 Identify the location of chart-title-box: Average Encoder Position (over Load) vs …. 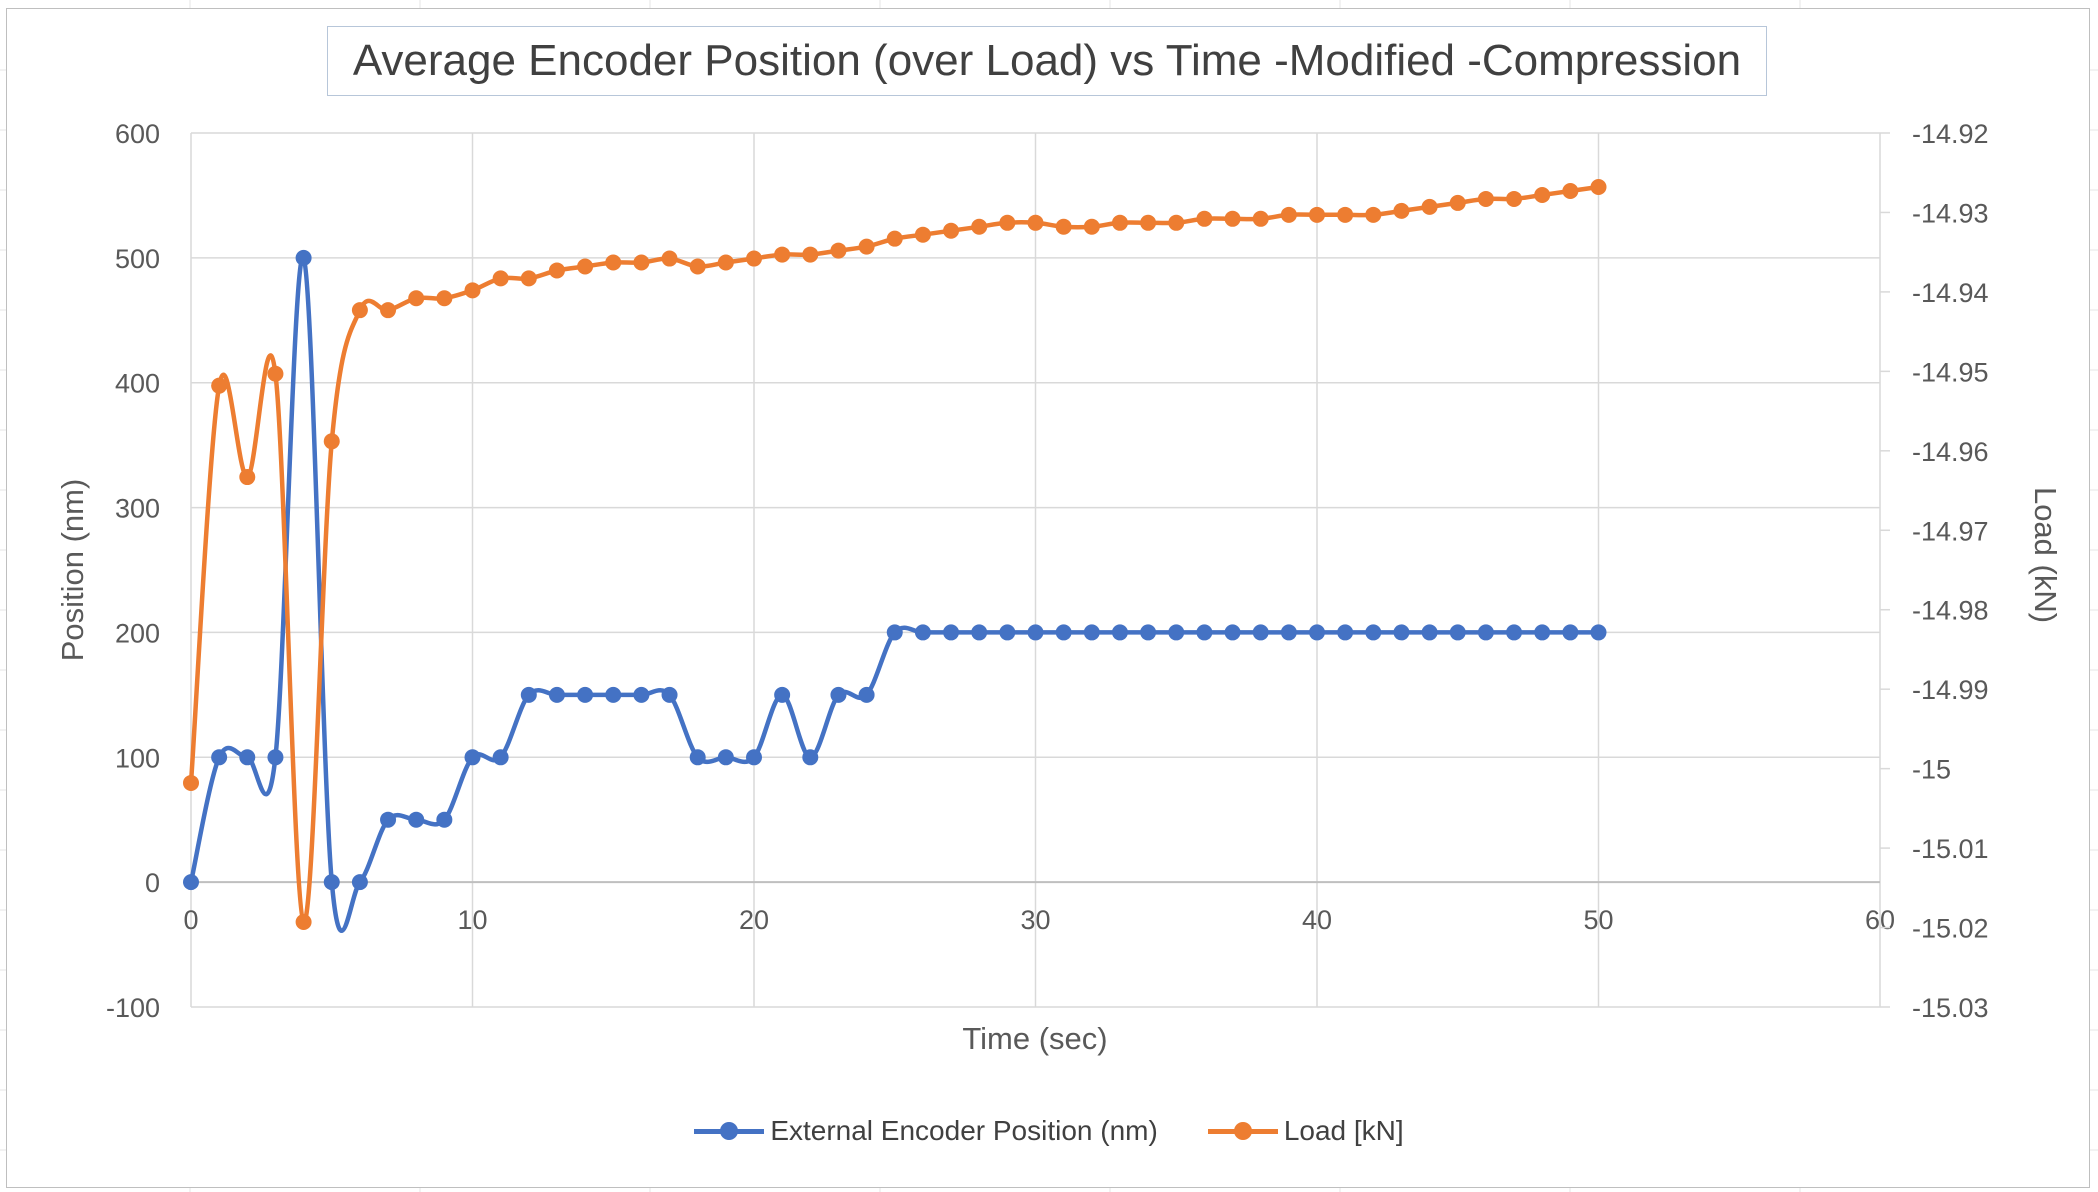
(1047, 61).